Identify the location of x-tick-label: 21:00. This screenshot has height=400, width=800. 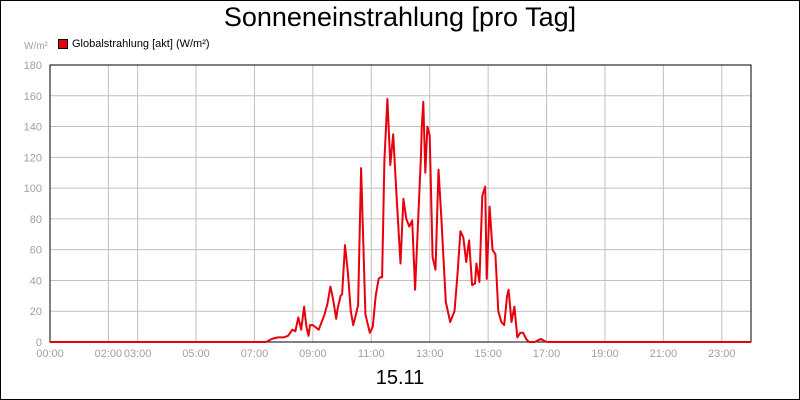
(664, 354).